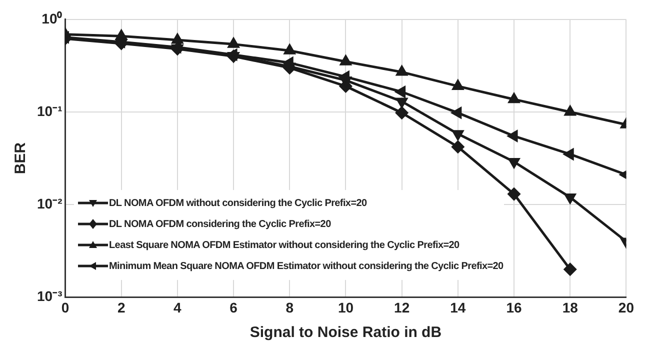 This screenshot has width=645, height=354. What do you see at coordinates (284, 245) in the screenshot?
I see `legend-label: Least Square NOMA OFDM Estimator without considering the Cyclic Prefix=20` at bounding box center [284, 245].